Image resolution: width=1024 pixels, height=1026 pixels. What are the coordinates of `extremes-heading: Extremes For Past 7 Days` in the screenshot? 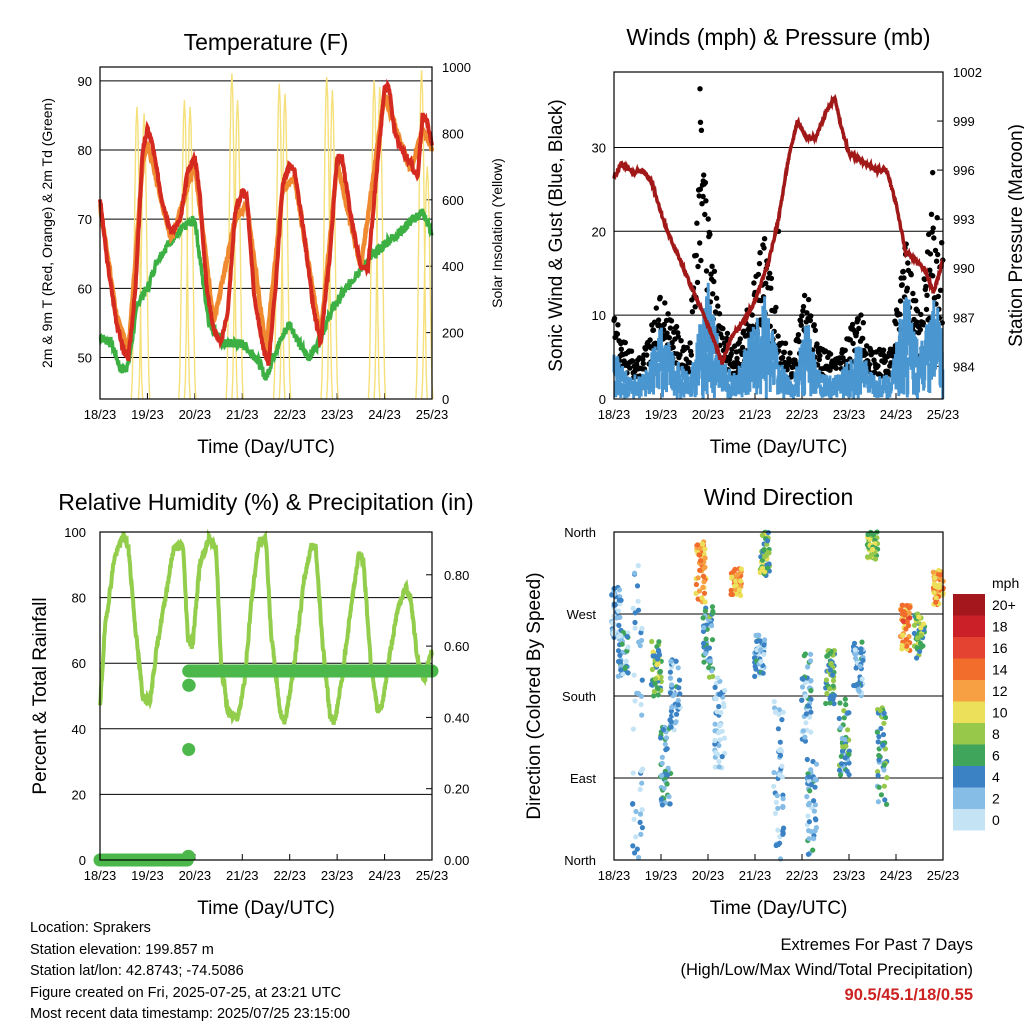 It's located at (876, 945).